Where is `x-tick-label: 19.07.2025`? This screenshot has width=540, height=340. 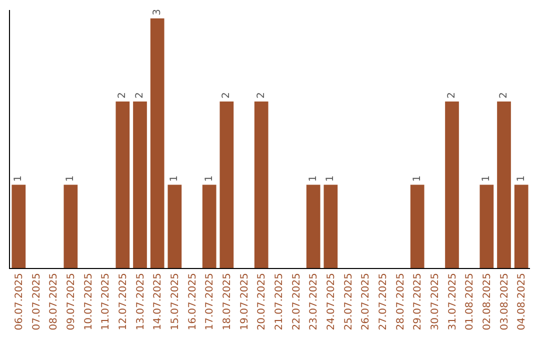 x-tick-label: 19.07.2025 is located at coordinates (244, 301).